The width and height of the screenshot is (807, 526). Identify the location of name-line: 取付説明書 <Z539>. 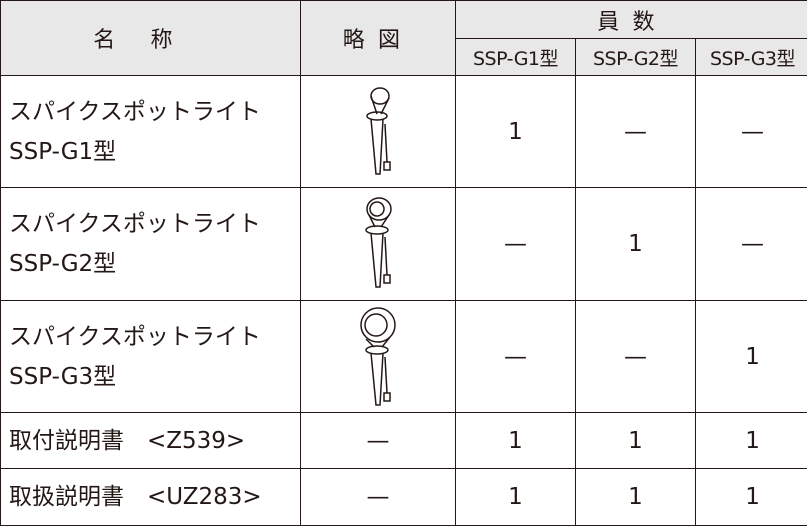
(154, 441).